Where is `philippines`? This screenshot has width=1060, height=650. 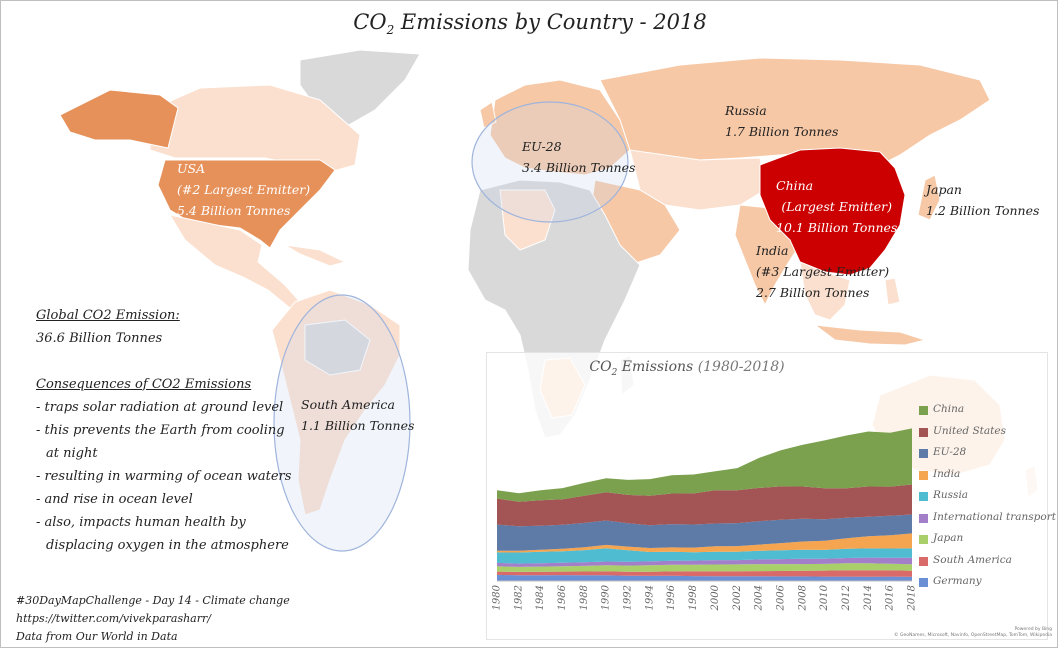
philippines is located at coordinates (892, 291).